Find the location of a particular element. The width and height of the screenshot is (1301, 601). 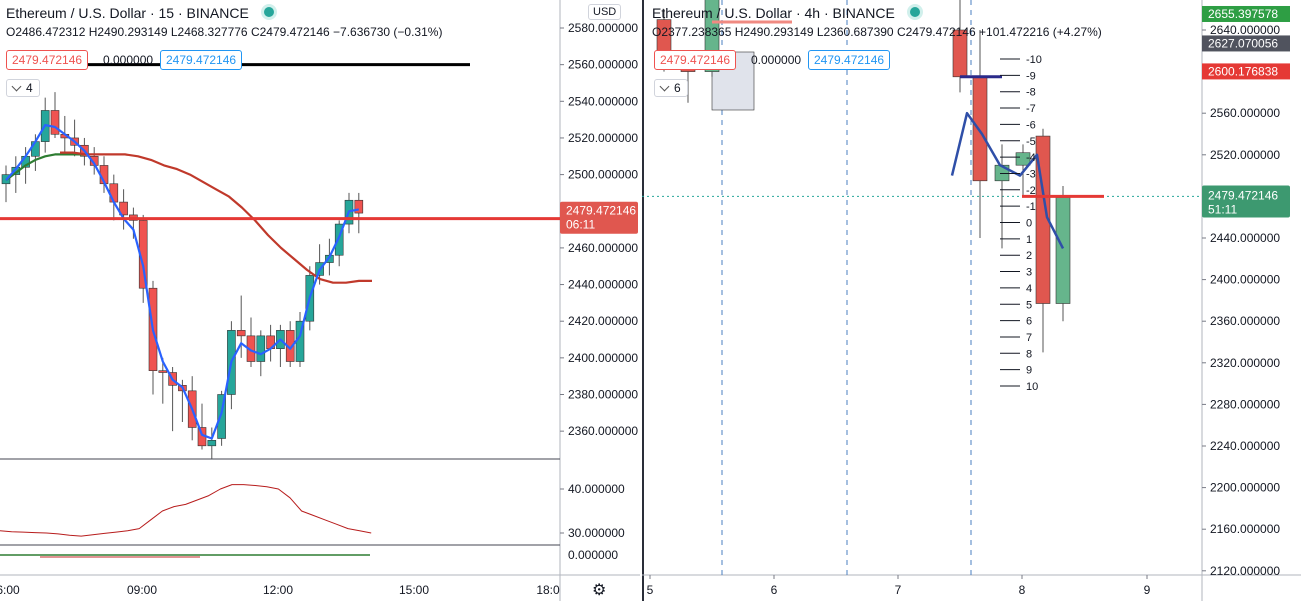

right-ruler-label: -5 is located at coordinates (1031, 142).